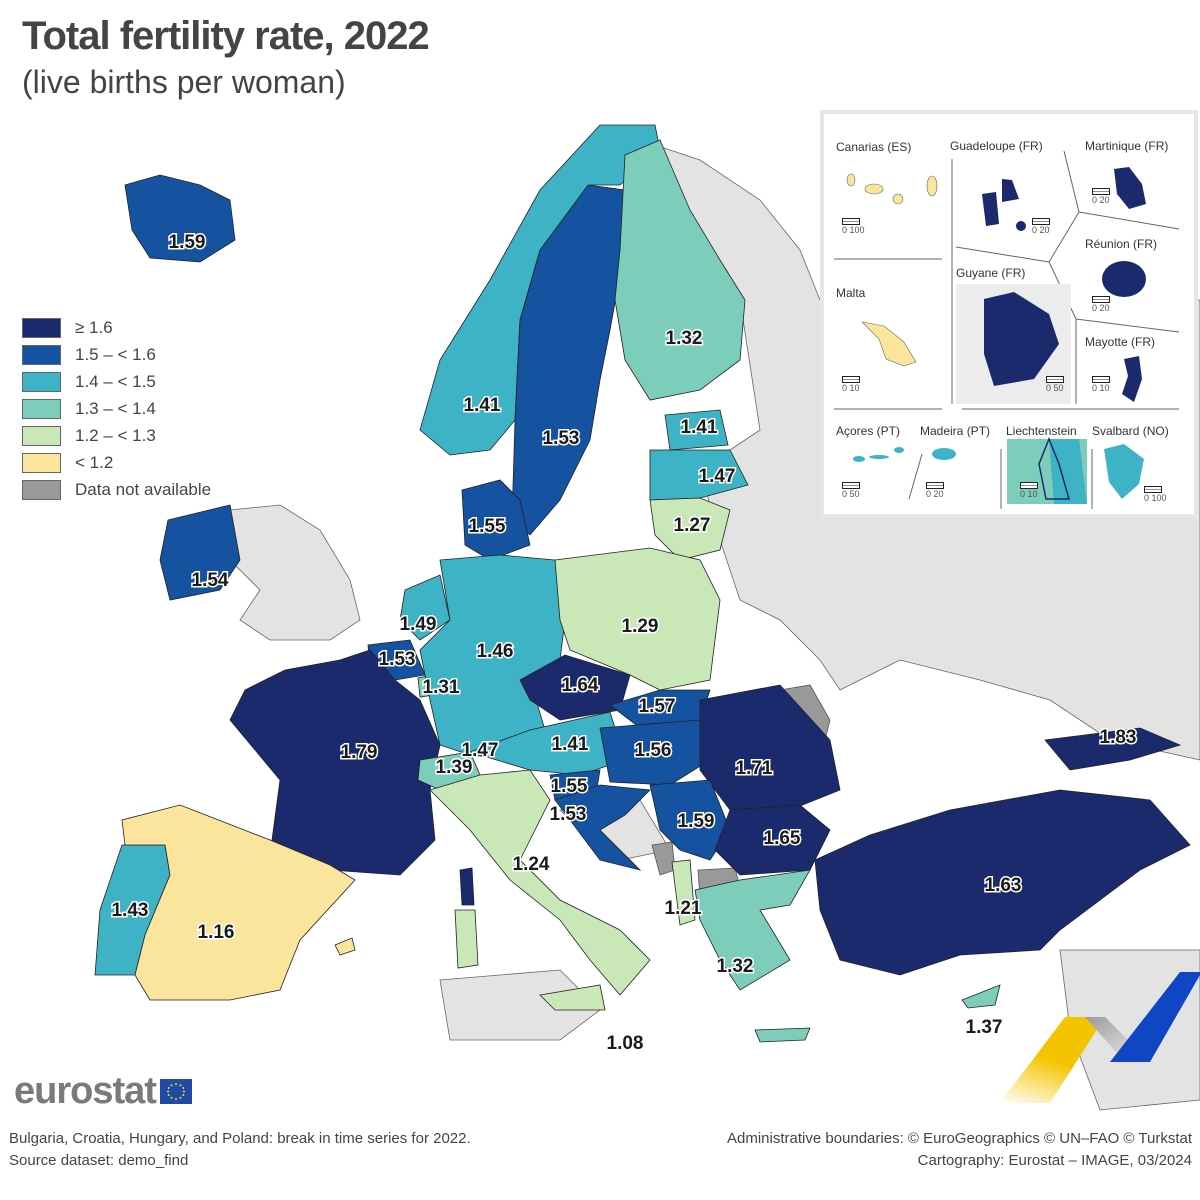 The image size is (1200, 1200). Describe the element at coordinates (1054, 1160) in the screenshot. I see `credit-cartography: Cartography: Eurostat – IMAGE, 03/2024` at that location.